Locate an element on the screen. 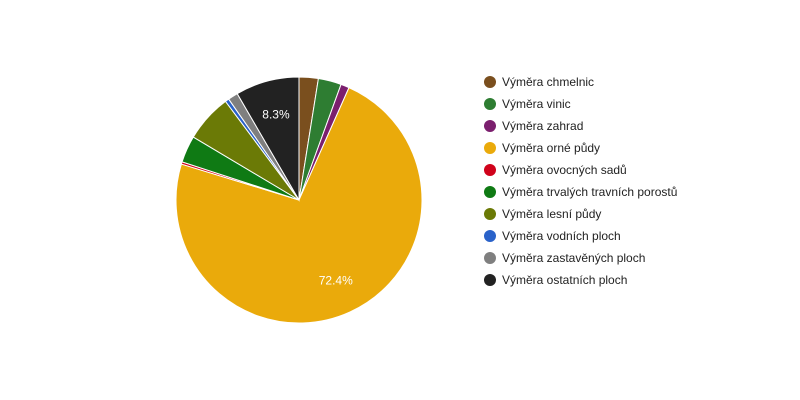 This screenshot has height=400, width=800. legend-item: Výměra trvalých travních porostů is located at coordinates (584, 192).